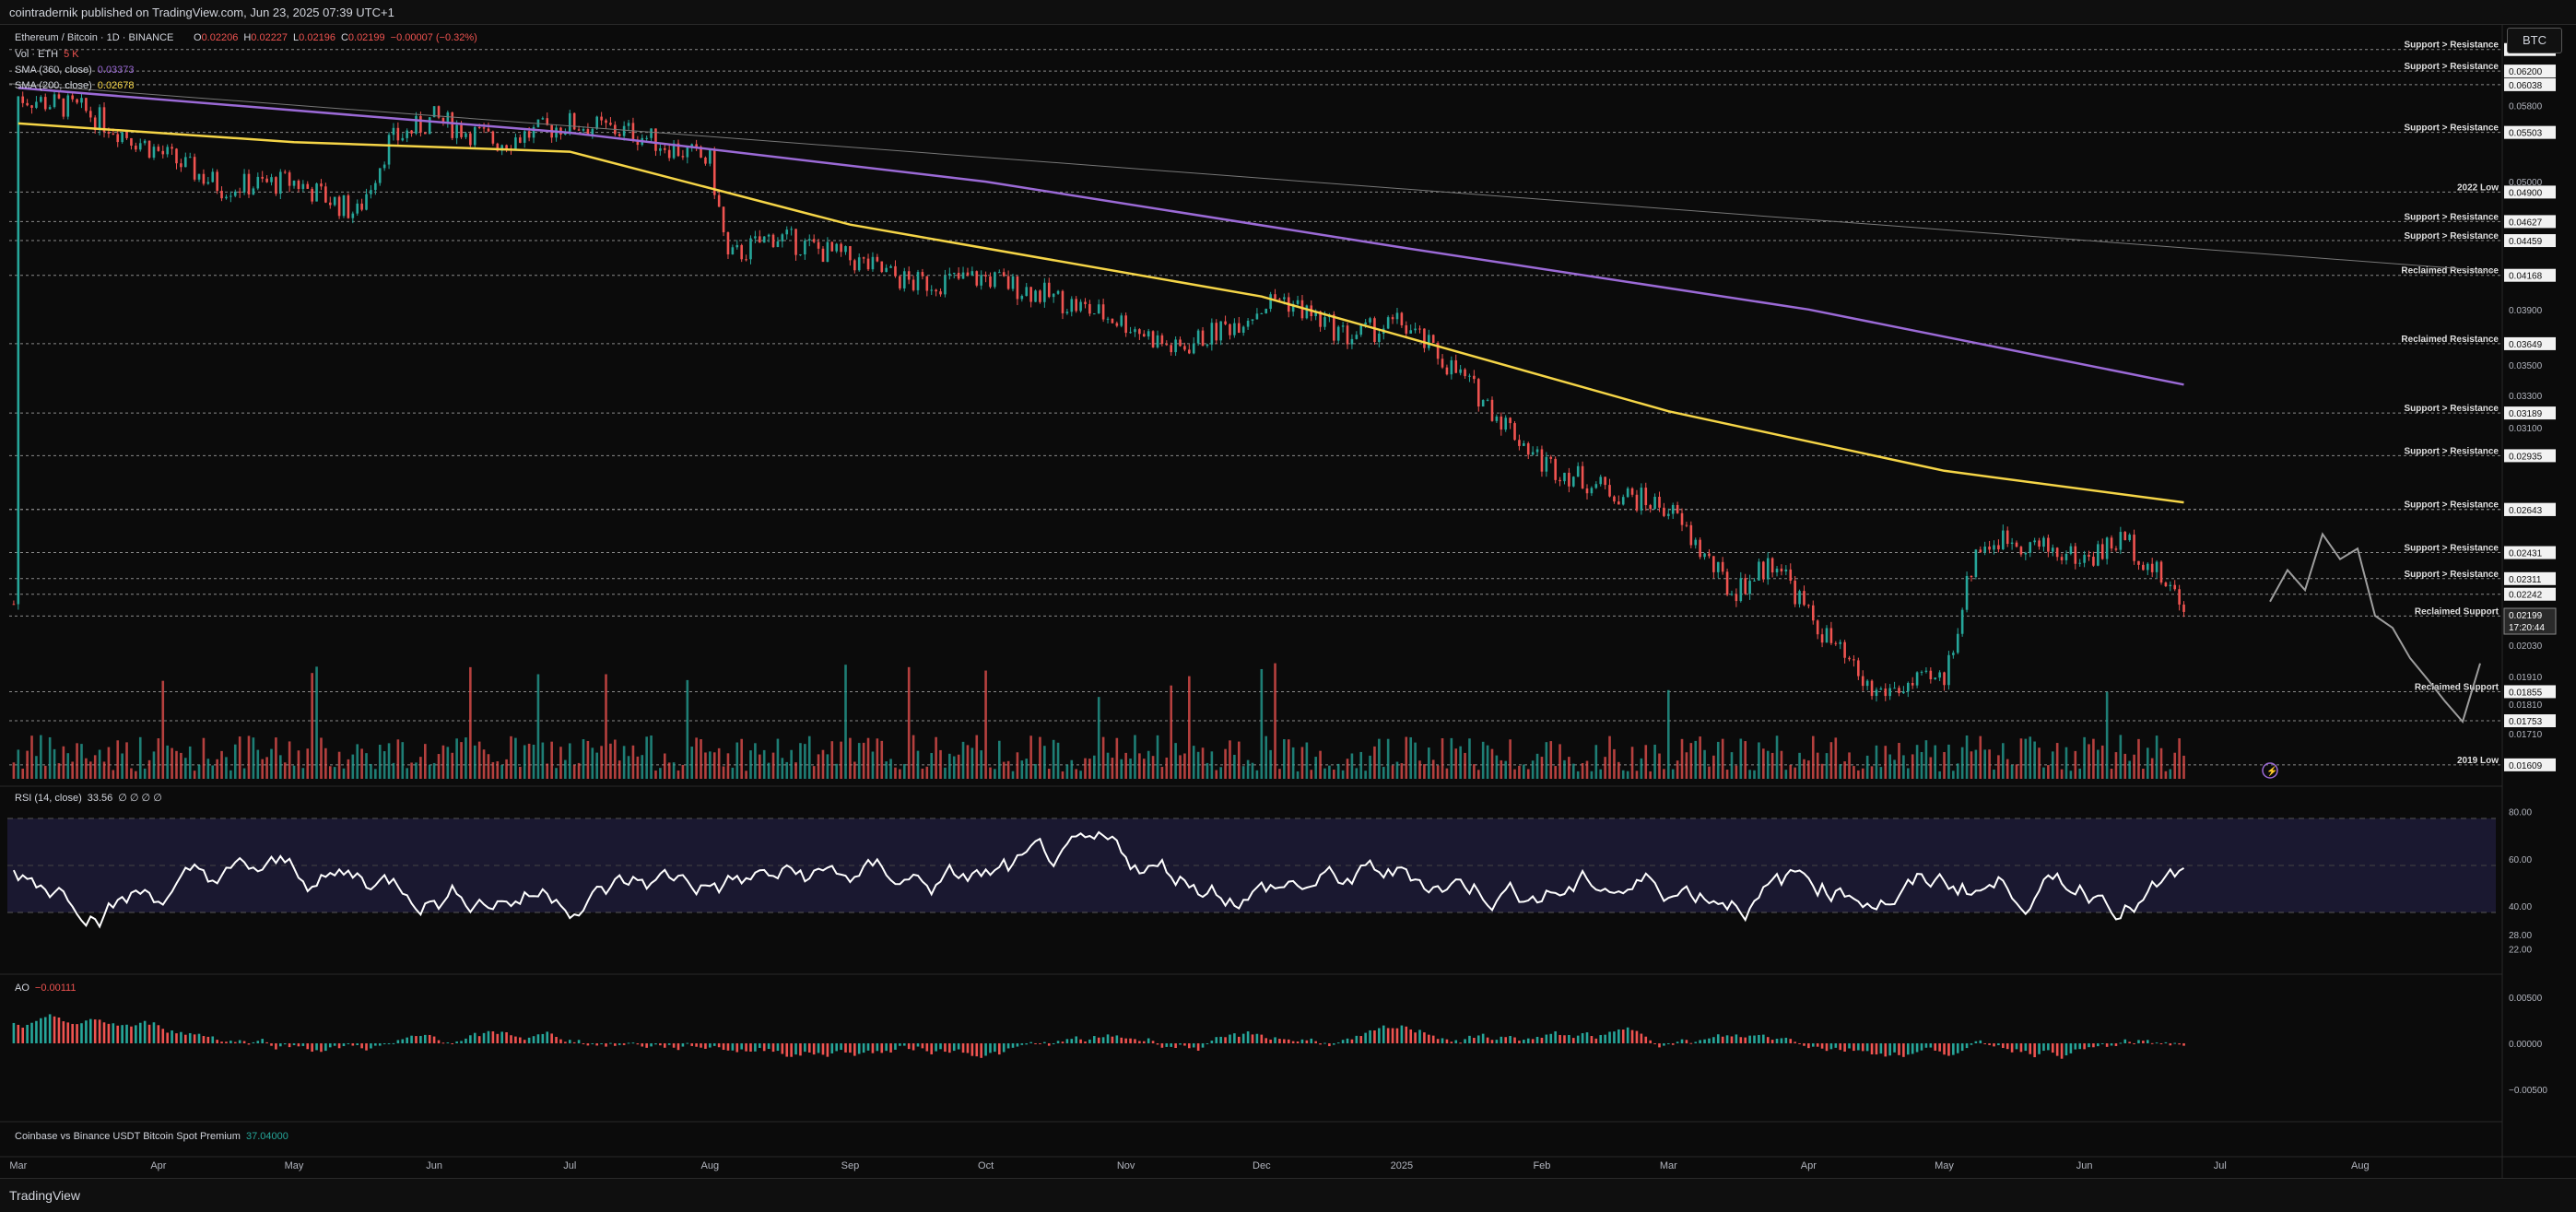  What do you see at coordinates (45, 1195) in the screenshot?
I see `tradingview-logo: TradingView` at bounding box center [45, 1195].